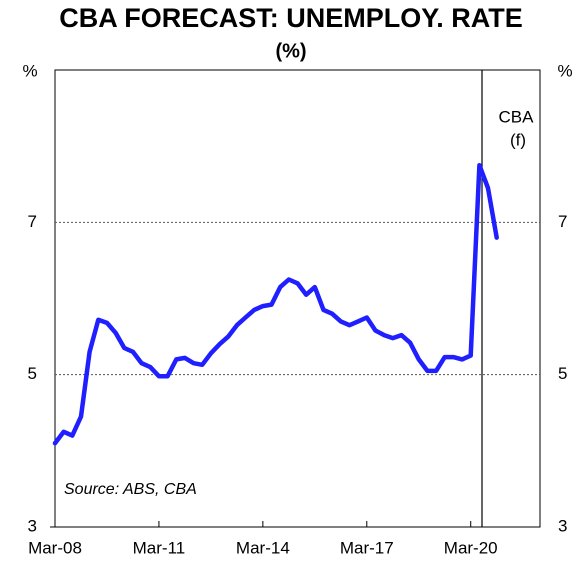 The image size is (583, 588). Describe the element at coordinates (518, 139) in the screenshot. I see `annotation: (f)` at that location.